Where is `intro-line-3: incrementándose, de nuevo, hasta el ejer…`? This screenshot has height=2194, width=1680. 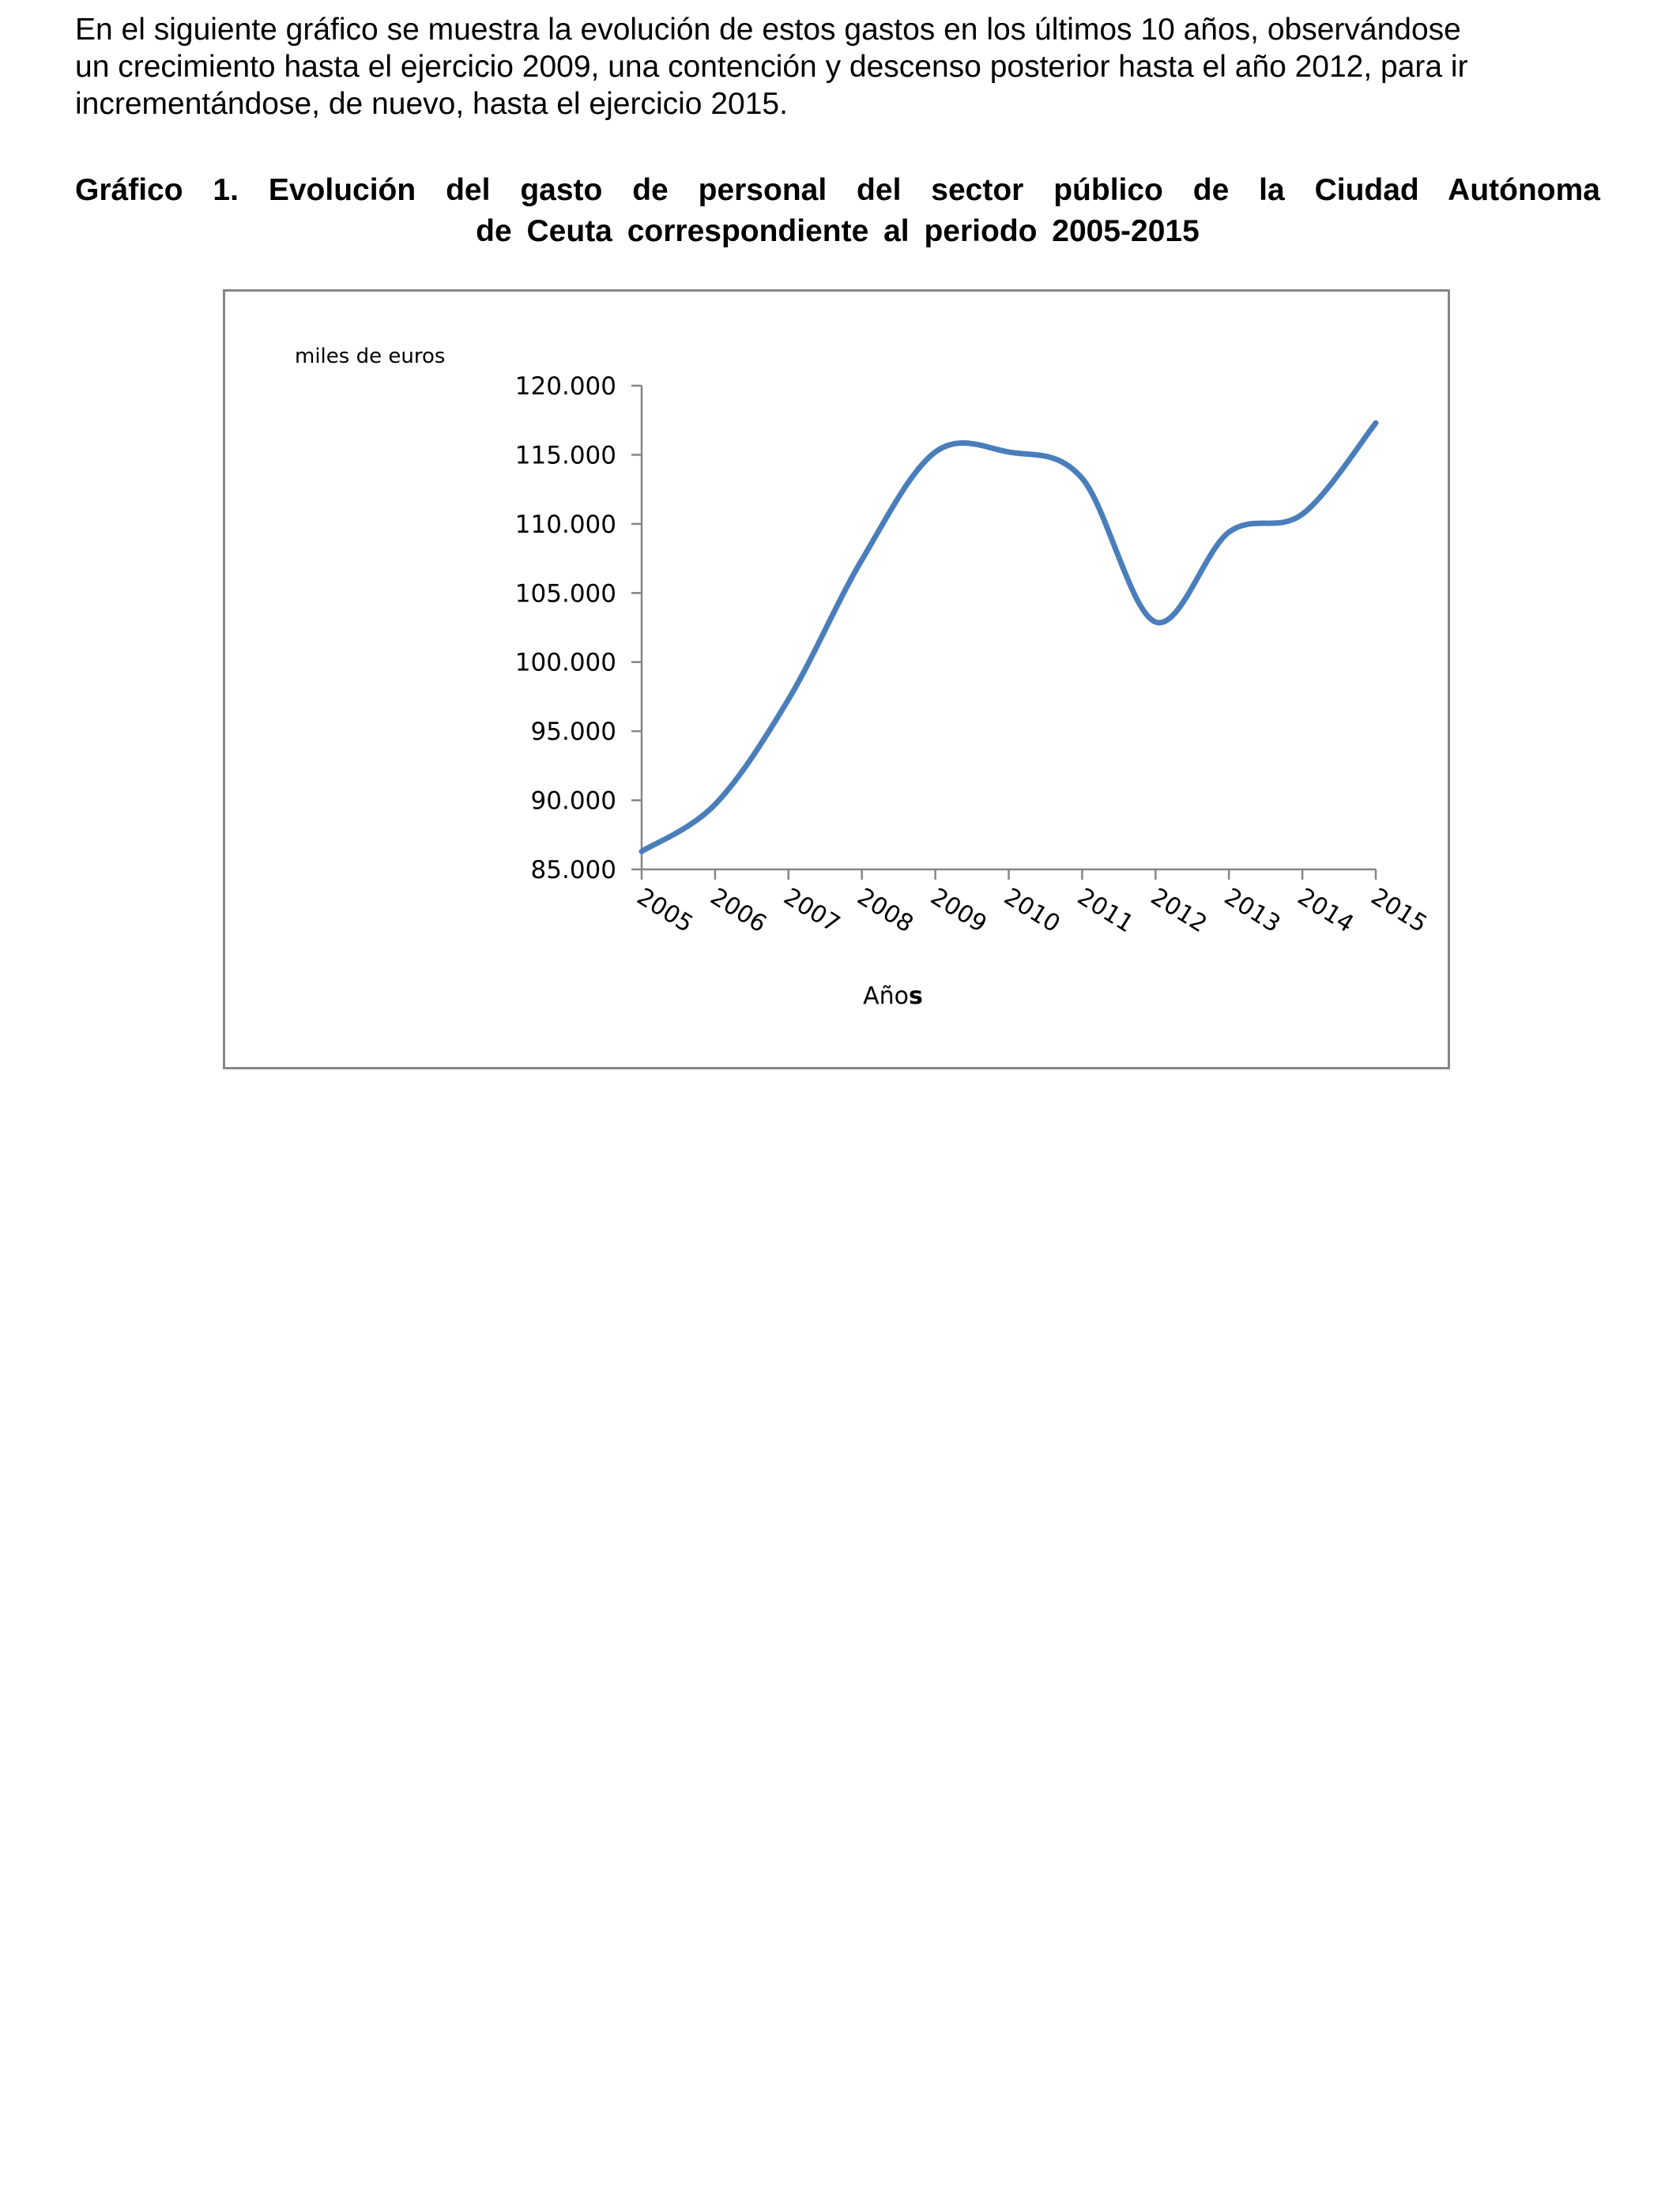
intro-line-3: incrementándose, de nuevo, hasta el ejer… is located at coordinates (432, 104).